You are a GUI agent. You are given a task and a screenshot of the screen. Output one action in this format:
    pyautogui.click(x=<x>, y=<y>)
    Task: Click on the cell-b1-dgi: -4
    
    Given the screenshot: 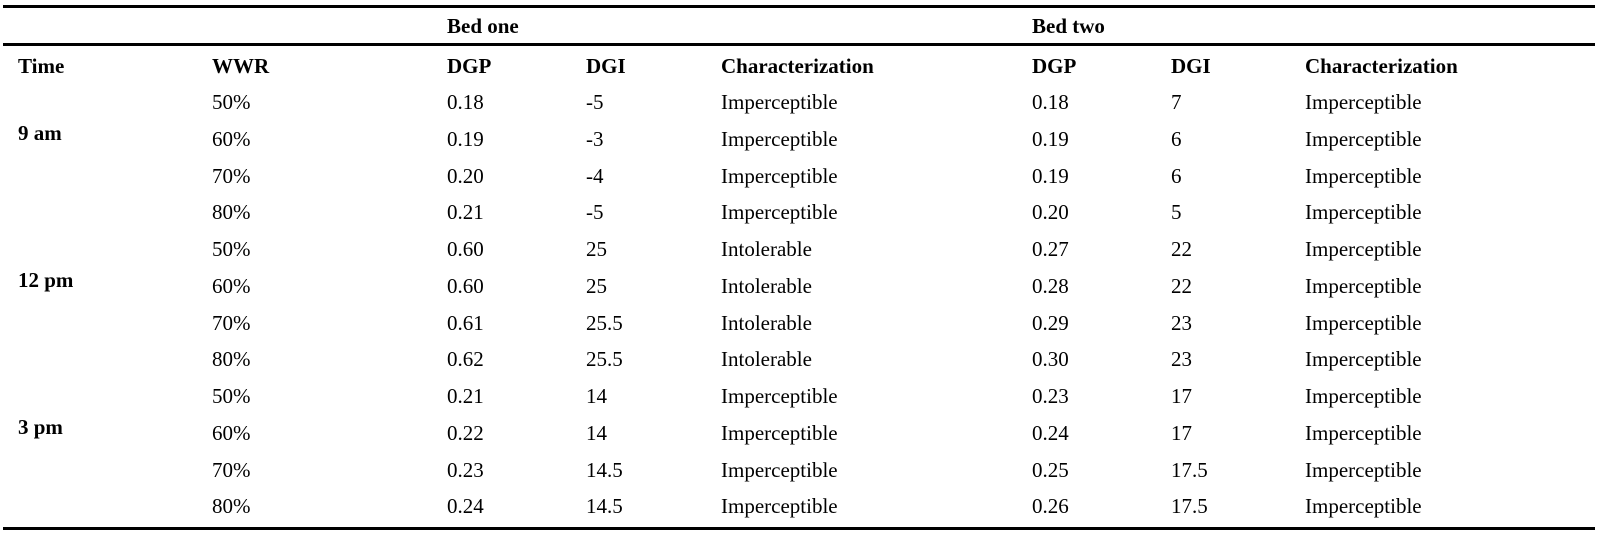 What is the action you would take?
    pyautogui.click(x=595, y=175)
    